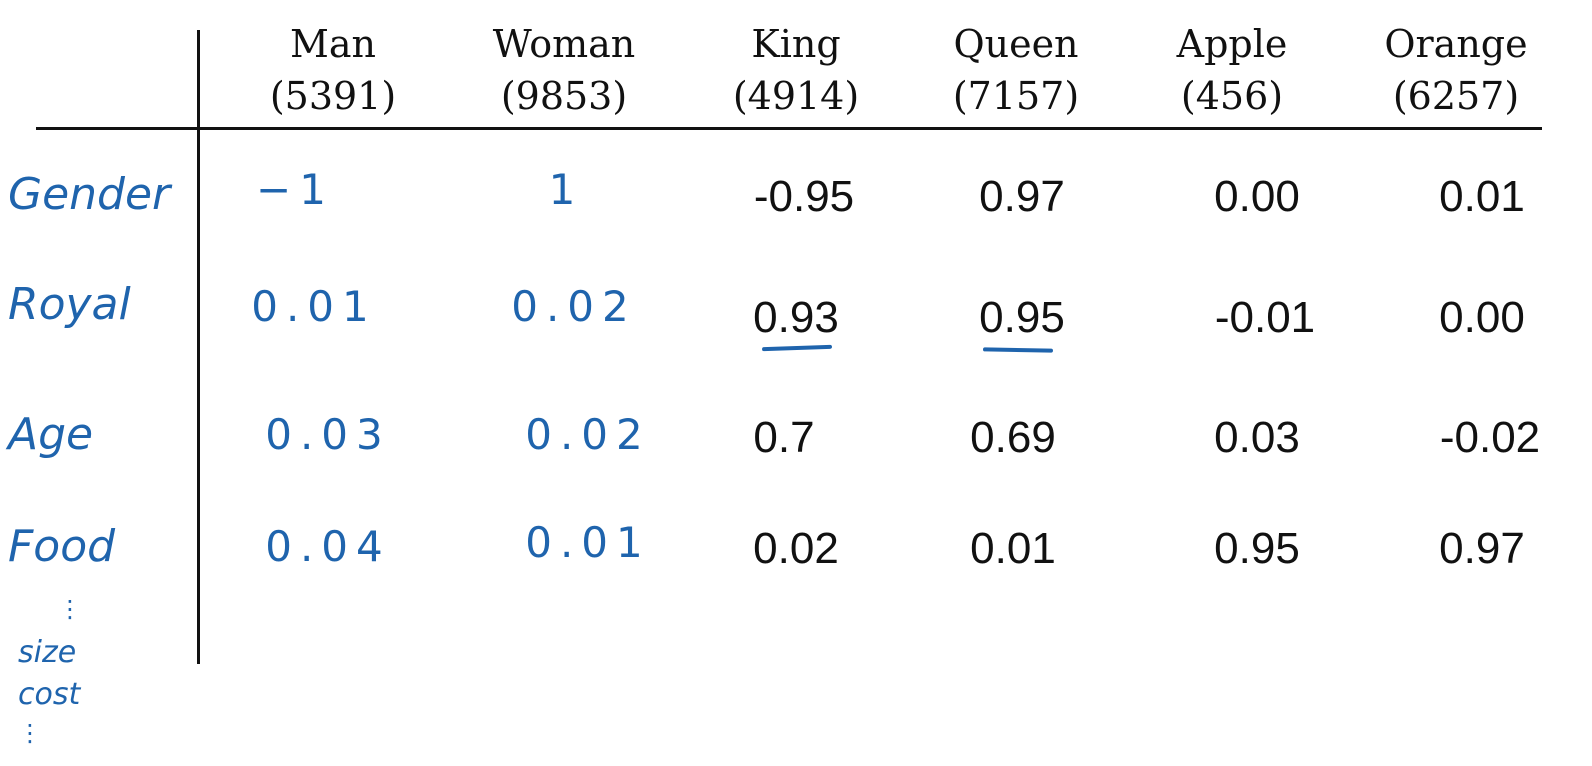 The image size is (1592, 766). Describe the element at coordinates (796, 548) in the screenshot. I see `cell-food-king: 0.02` at that location.